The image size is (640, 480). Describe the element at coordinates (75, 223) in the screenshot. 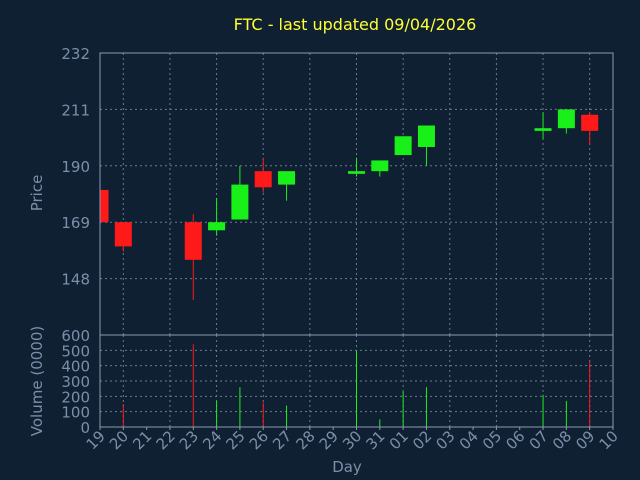

I see `price-tick-label: 169` at that location.